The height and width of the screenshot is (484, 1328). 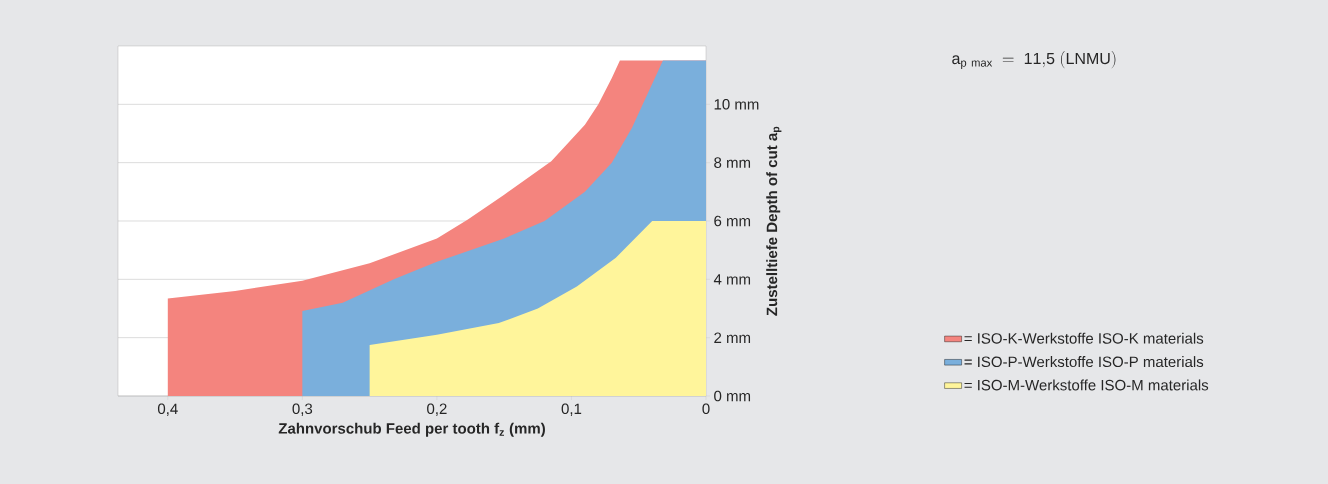 What do you see at coordinates (774, 221) in the screenshot?
I see `y-axis-title: Zustelltiefe Depth of cut a$_{p}$` at bounding box center [774, 221].